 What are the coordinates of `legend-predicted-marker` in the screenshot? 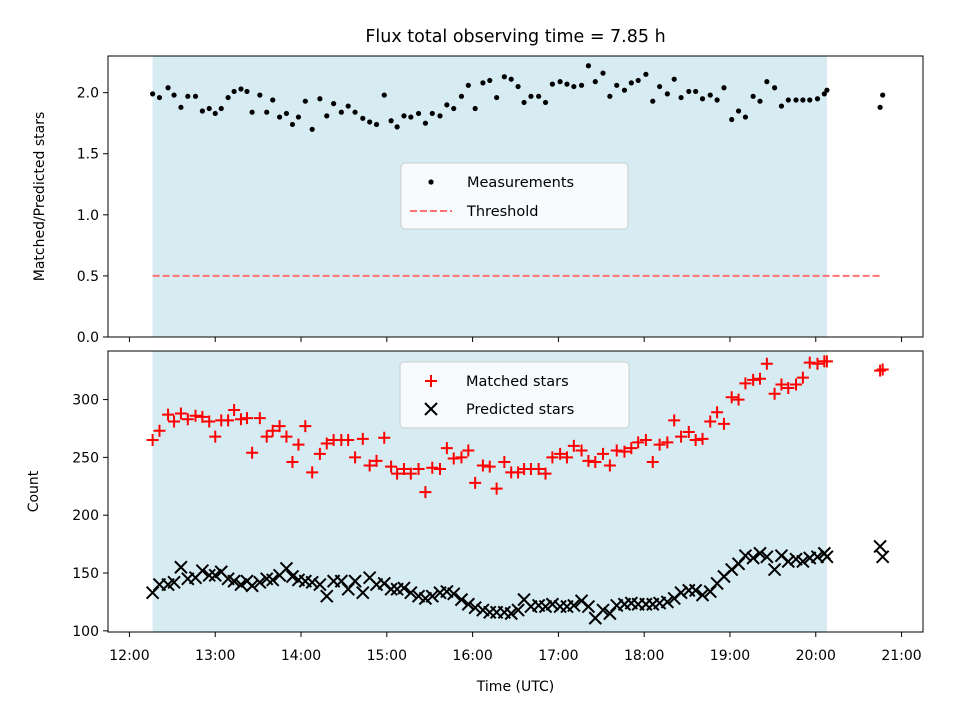 It's located at (431, 409).